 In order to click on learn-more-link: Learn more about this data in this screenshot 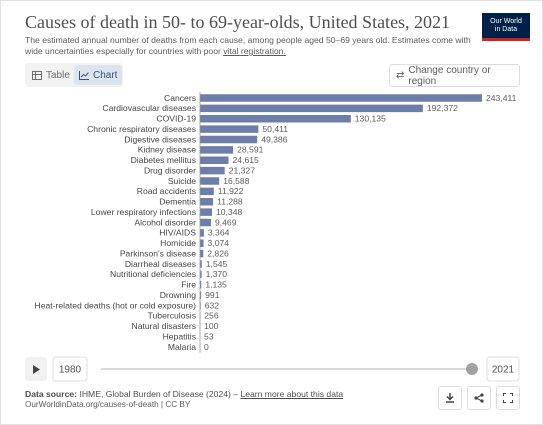, I will do `click(292, 394)`.